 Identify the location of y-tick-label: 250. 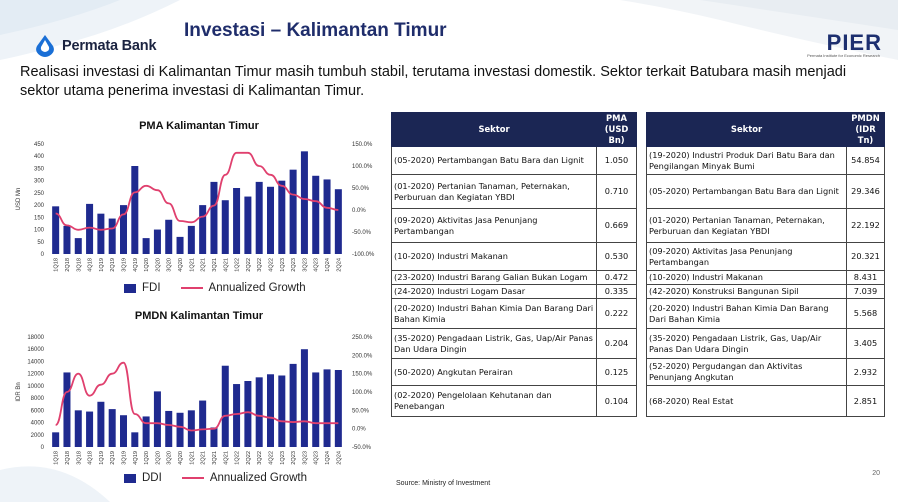
(39, 194).